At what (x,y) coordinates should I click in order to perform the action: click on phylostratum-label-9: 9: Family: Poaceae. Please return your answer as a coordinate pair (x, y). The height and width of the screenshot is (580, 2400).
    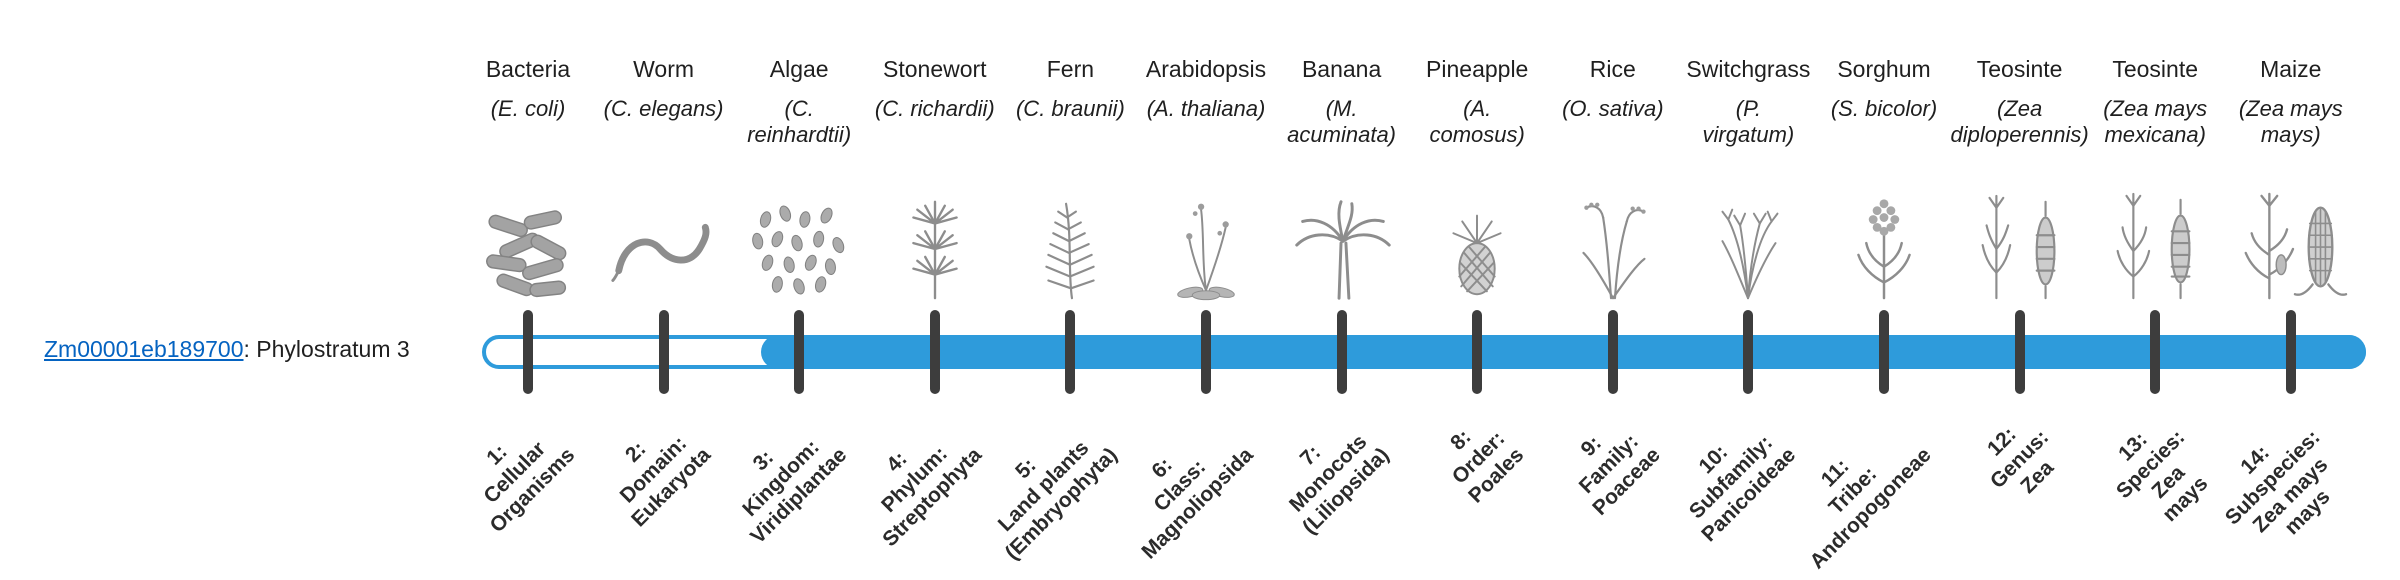
    Looking at the image, I should click on (1619, 474).